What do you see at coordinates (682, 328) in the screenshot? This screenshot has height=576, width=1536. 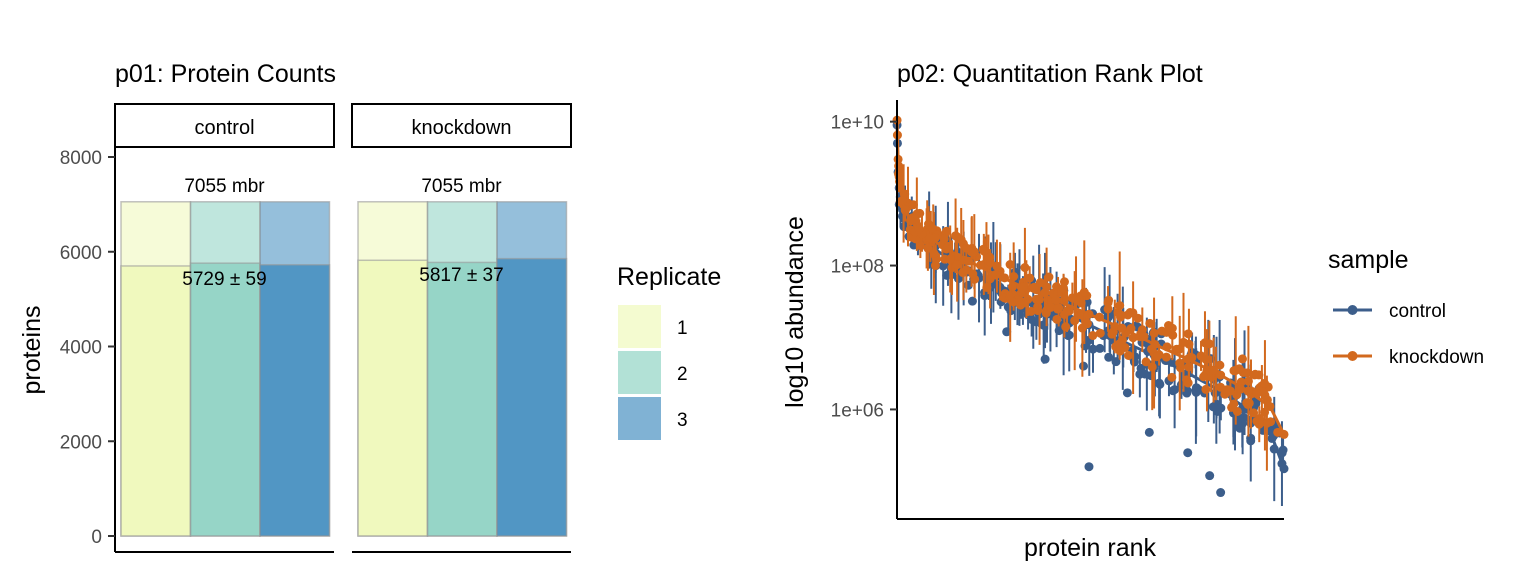 I see `legend-label-rep1: 1` at bounding box center [682, 328].